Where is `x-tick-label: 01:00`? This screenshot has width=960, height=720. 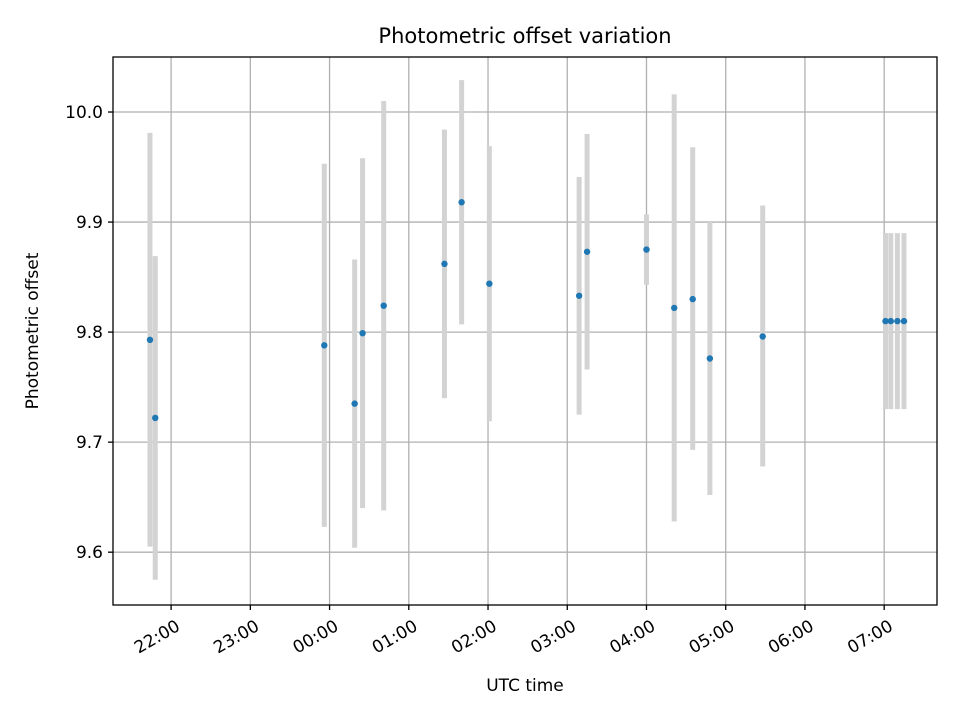 x-tick-label: 01:00 is located at coordinates (395, 637).